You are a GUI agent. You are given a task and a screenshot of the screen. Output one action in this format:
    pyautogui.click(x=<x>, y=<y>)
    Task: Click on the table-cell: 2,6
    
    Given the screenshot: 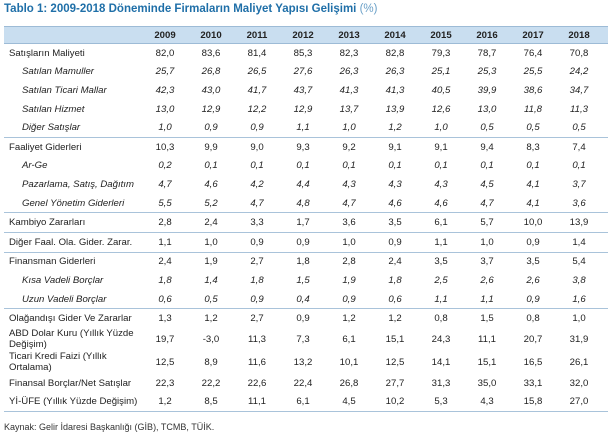 What is the action you would take?
    pyautogui.click(x=533, y=280)
    